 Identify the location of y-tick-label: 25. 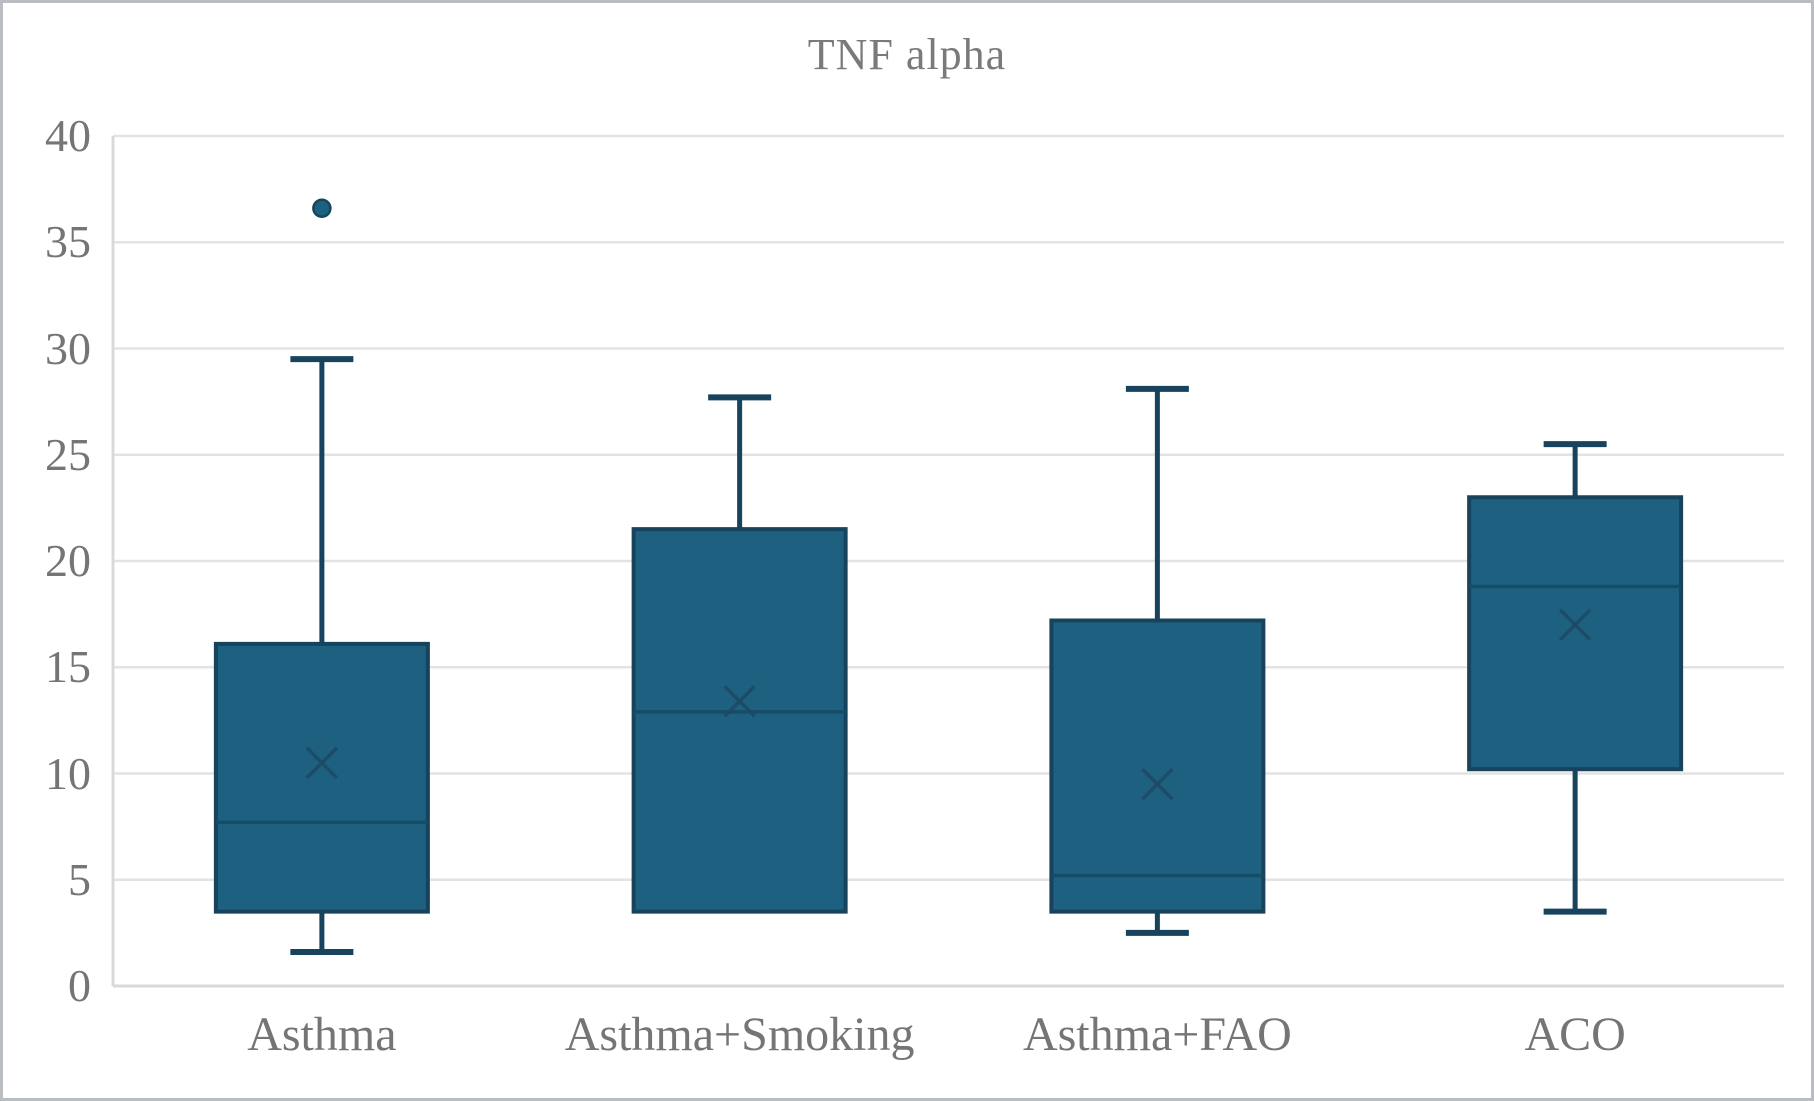
(68, 454).